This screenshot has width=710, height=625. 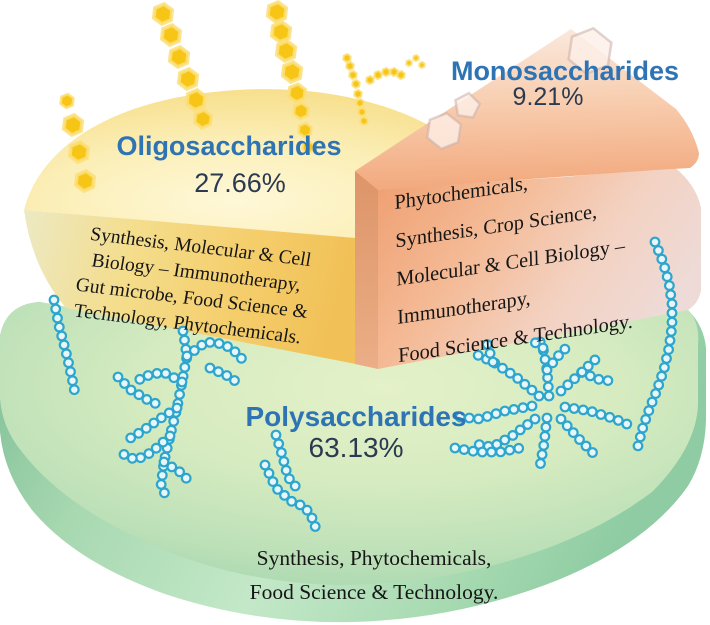 What do you see at coordinates (539, 268) in the screenshot?
I see `monosaccharides-slice-face` at bounding box center [539, 268].